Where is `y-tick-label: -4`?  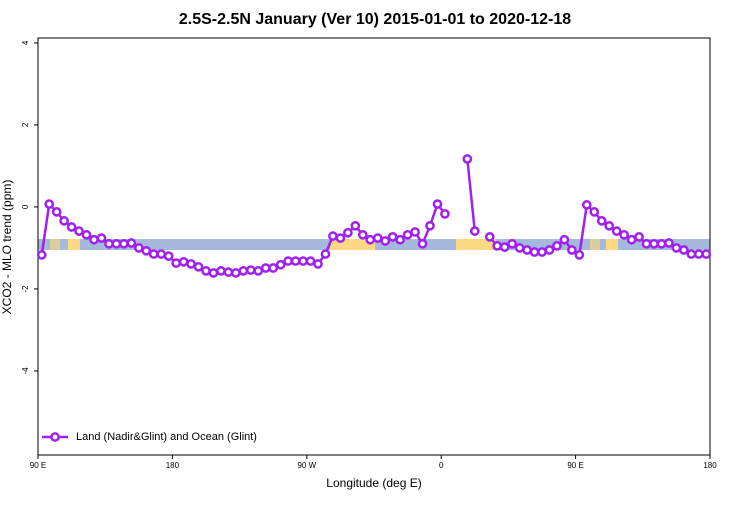 y-tick-label: -4 is located at coordinates (25, 371).